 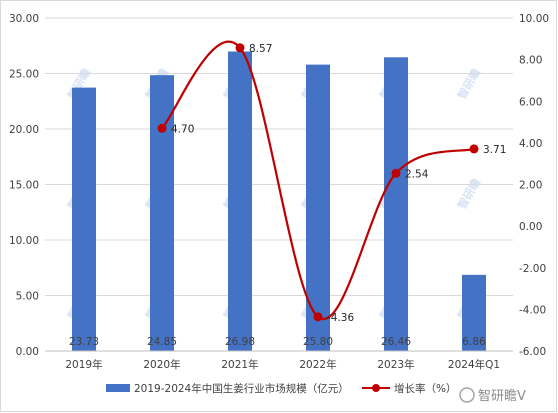 I want to click on brand-logo-icon, so click(x=467, y=395).